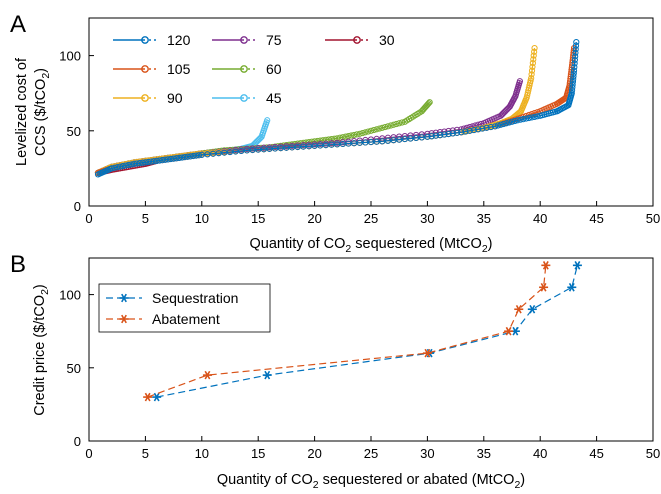  Describe the element at coordinates (653, 453) in the screenshot. I see `x-tick-label: 50` at that location.